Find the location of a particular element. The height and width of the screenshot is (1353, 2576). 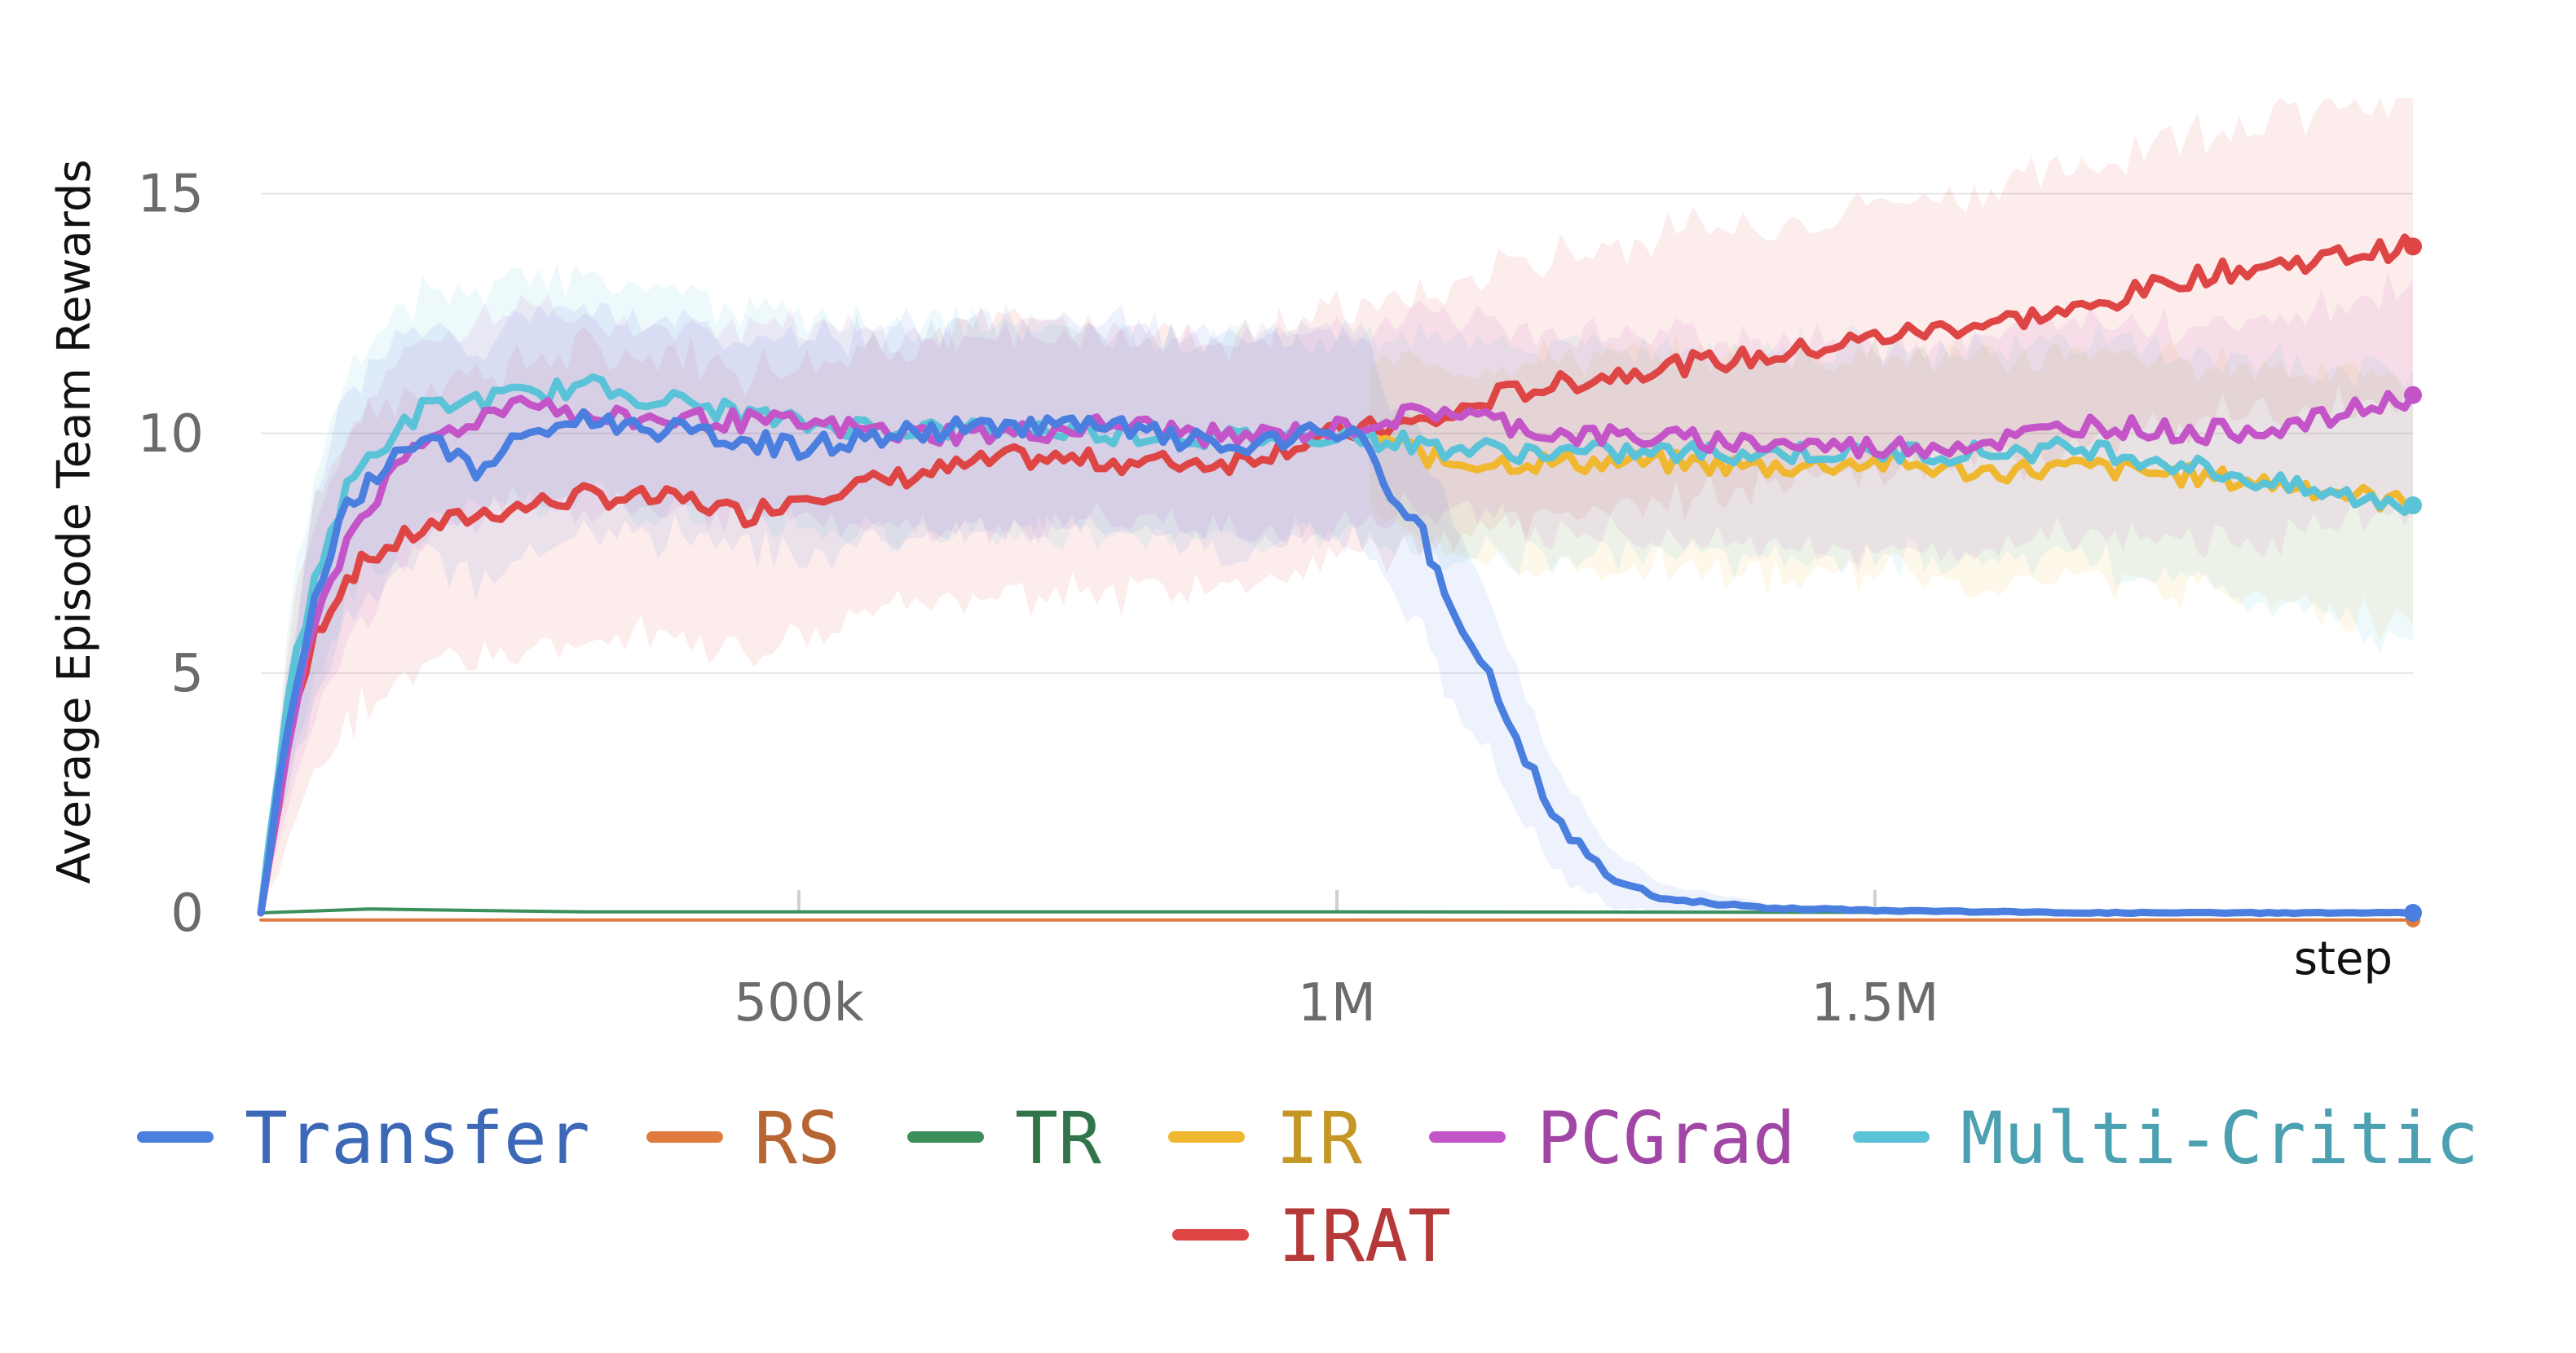

x-tick-label: 1.5M is located at coordinates (1875, 1003).